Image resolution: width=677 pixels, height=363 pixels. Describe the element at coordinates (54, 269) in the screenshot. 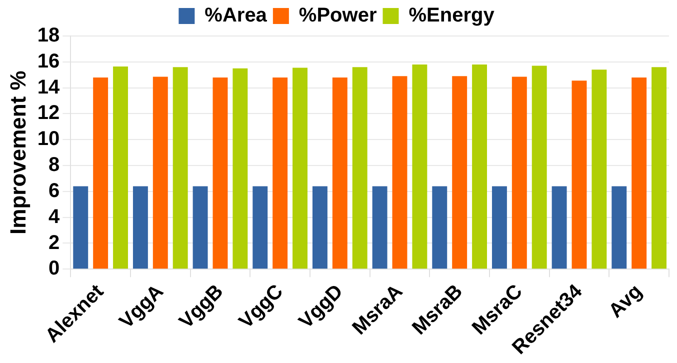

I see `y-tick-label: 0` at that location.